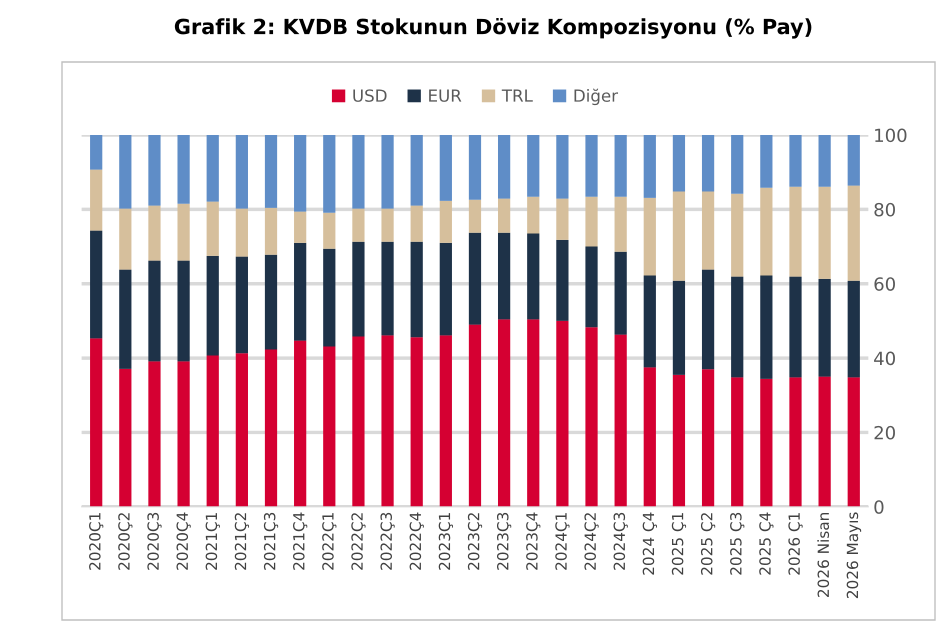  I want to click on x-tick-label: 2020Ç4, so click(183, 541).